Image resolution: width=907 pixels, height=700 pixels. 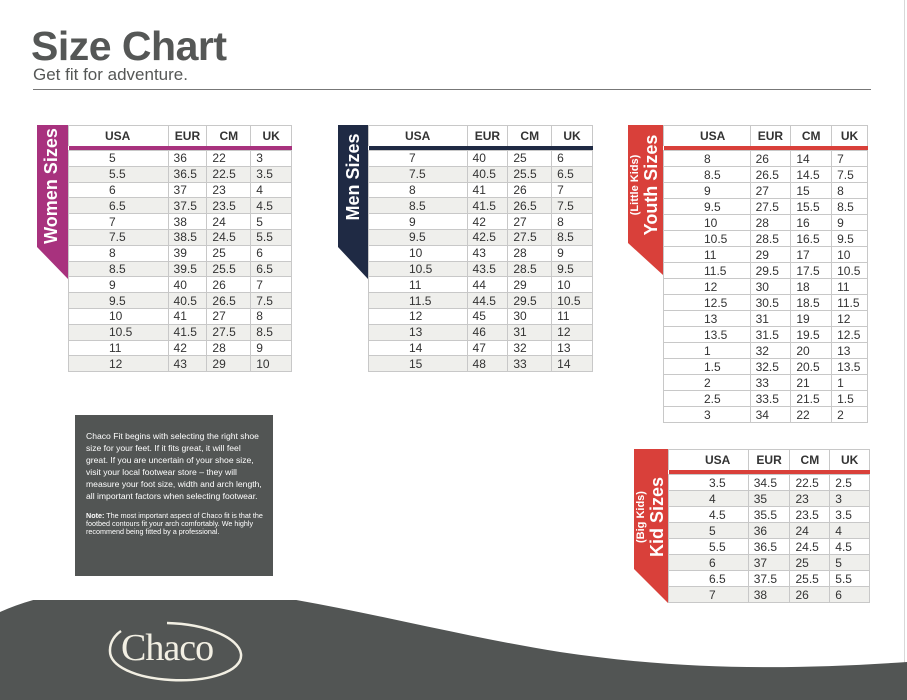 What do you see at coordinates (811, 382) in the screenshot?
I see `cell-cm: 21` at bounding box center [811, 382].